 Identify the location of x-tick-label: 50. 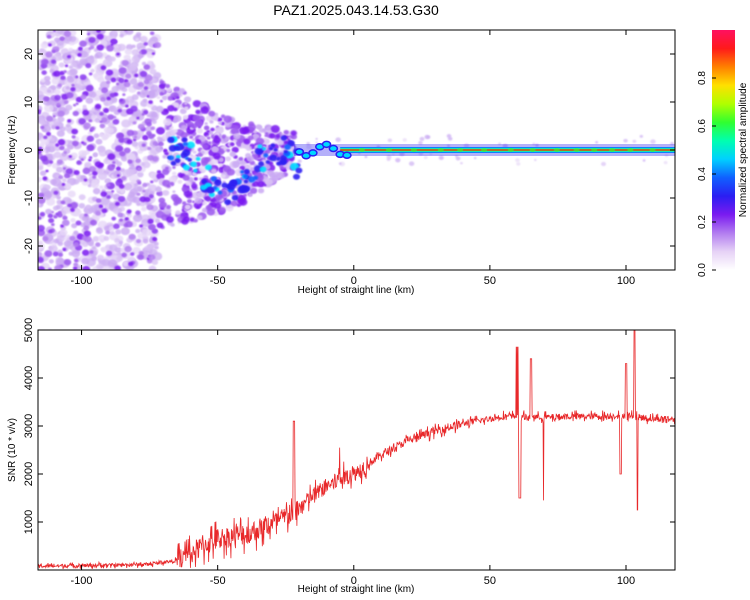
(490, 281).